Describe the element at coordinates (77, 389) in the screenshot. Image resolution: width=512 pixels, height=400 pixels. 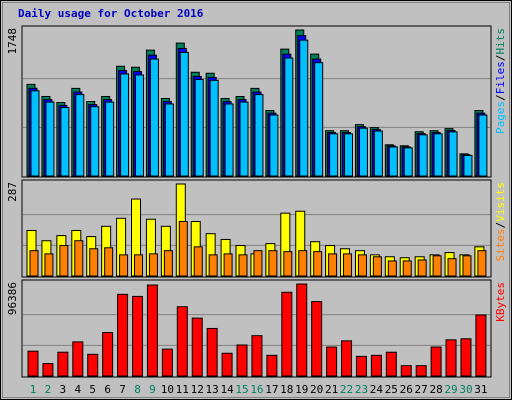
I see `x-tick-label: 4` at that location.